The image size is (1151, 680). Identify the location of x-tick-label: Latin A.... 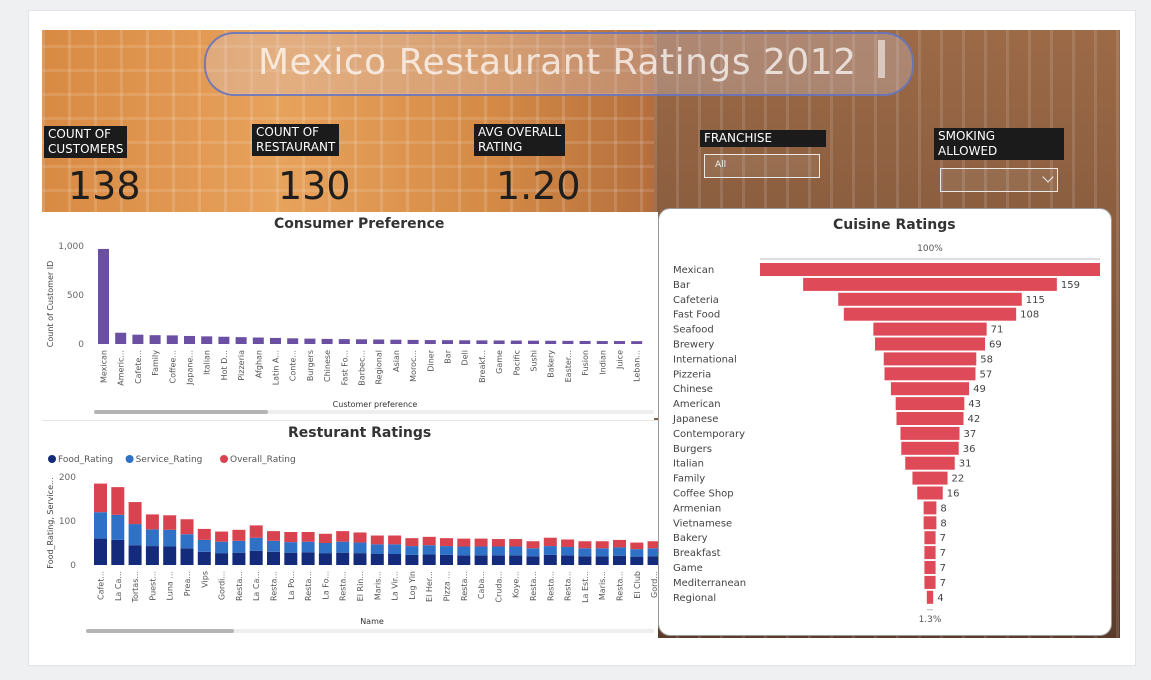
(276, 367).